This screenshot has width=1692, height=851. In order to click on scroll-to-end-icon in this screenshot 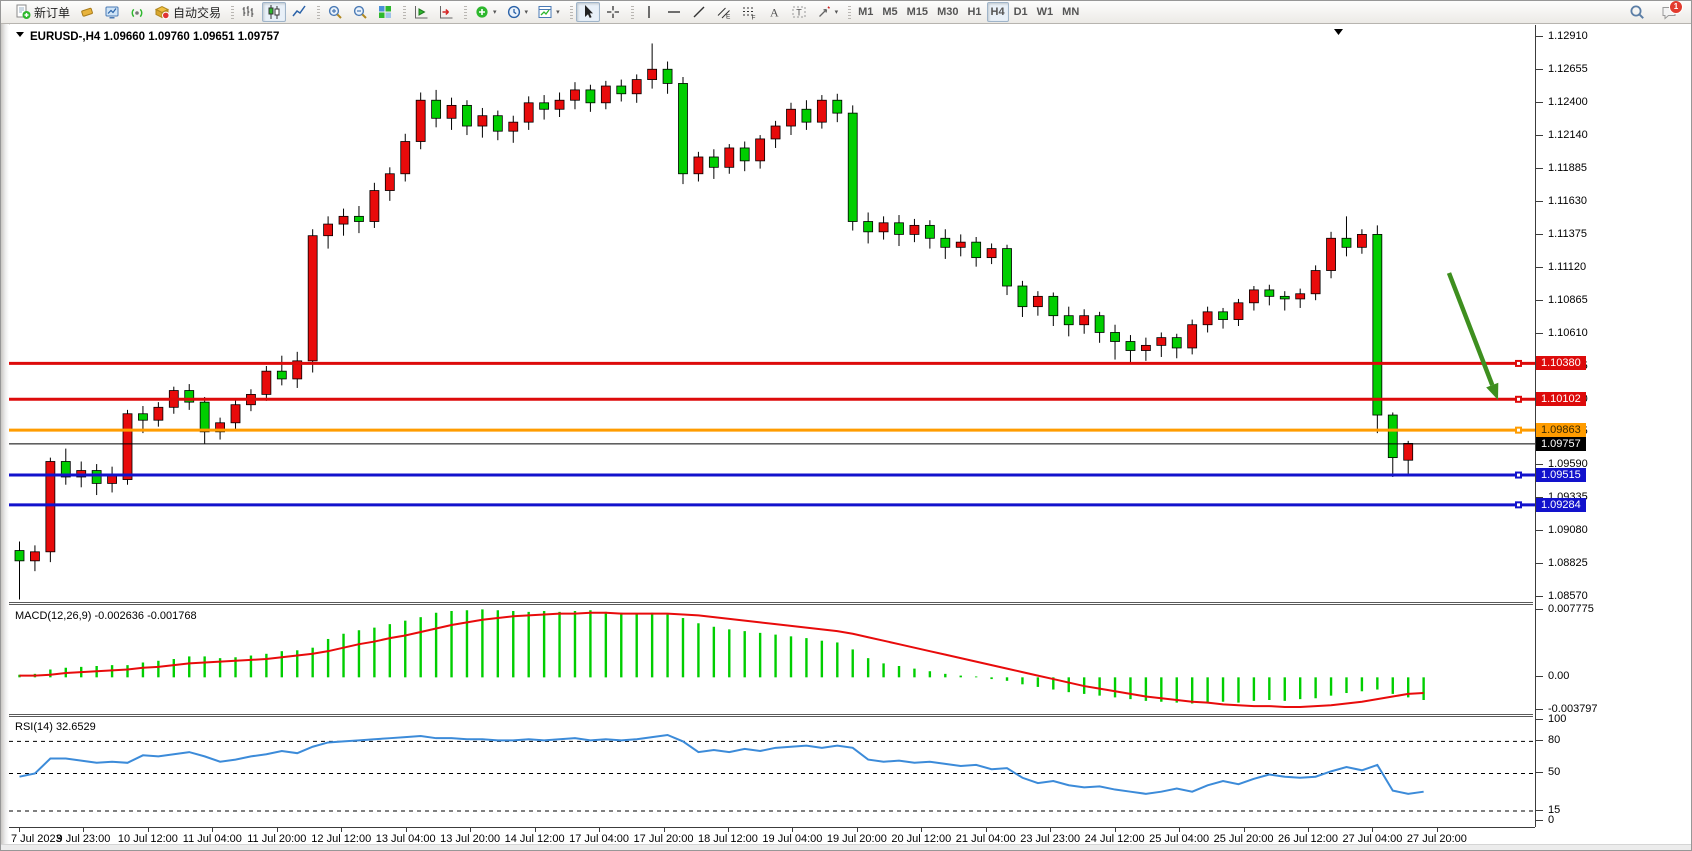, I will do `click(1338, 32)`.